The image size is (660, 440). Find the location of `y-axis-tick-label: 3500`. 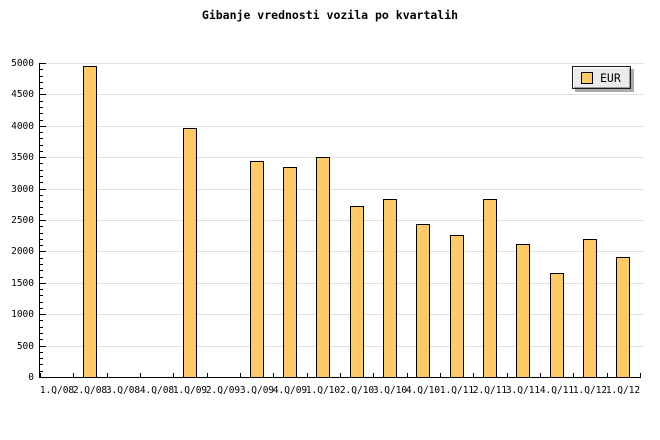

y-axis-tick-label: 3500 is located at coordinates (22, 157).